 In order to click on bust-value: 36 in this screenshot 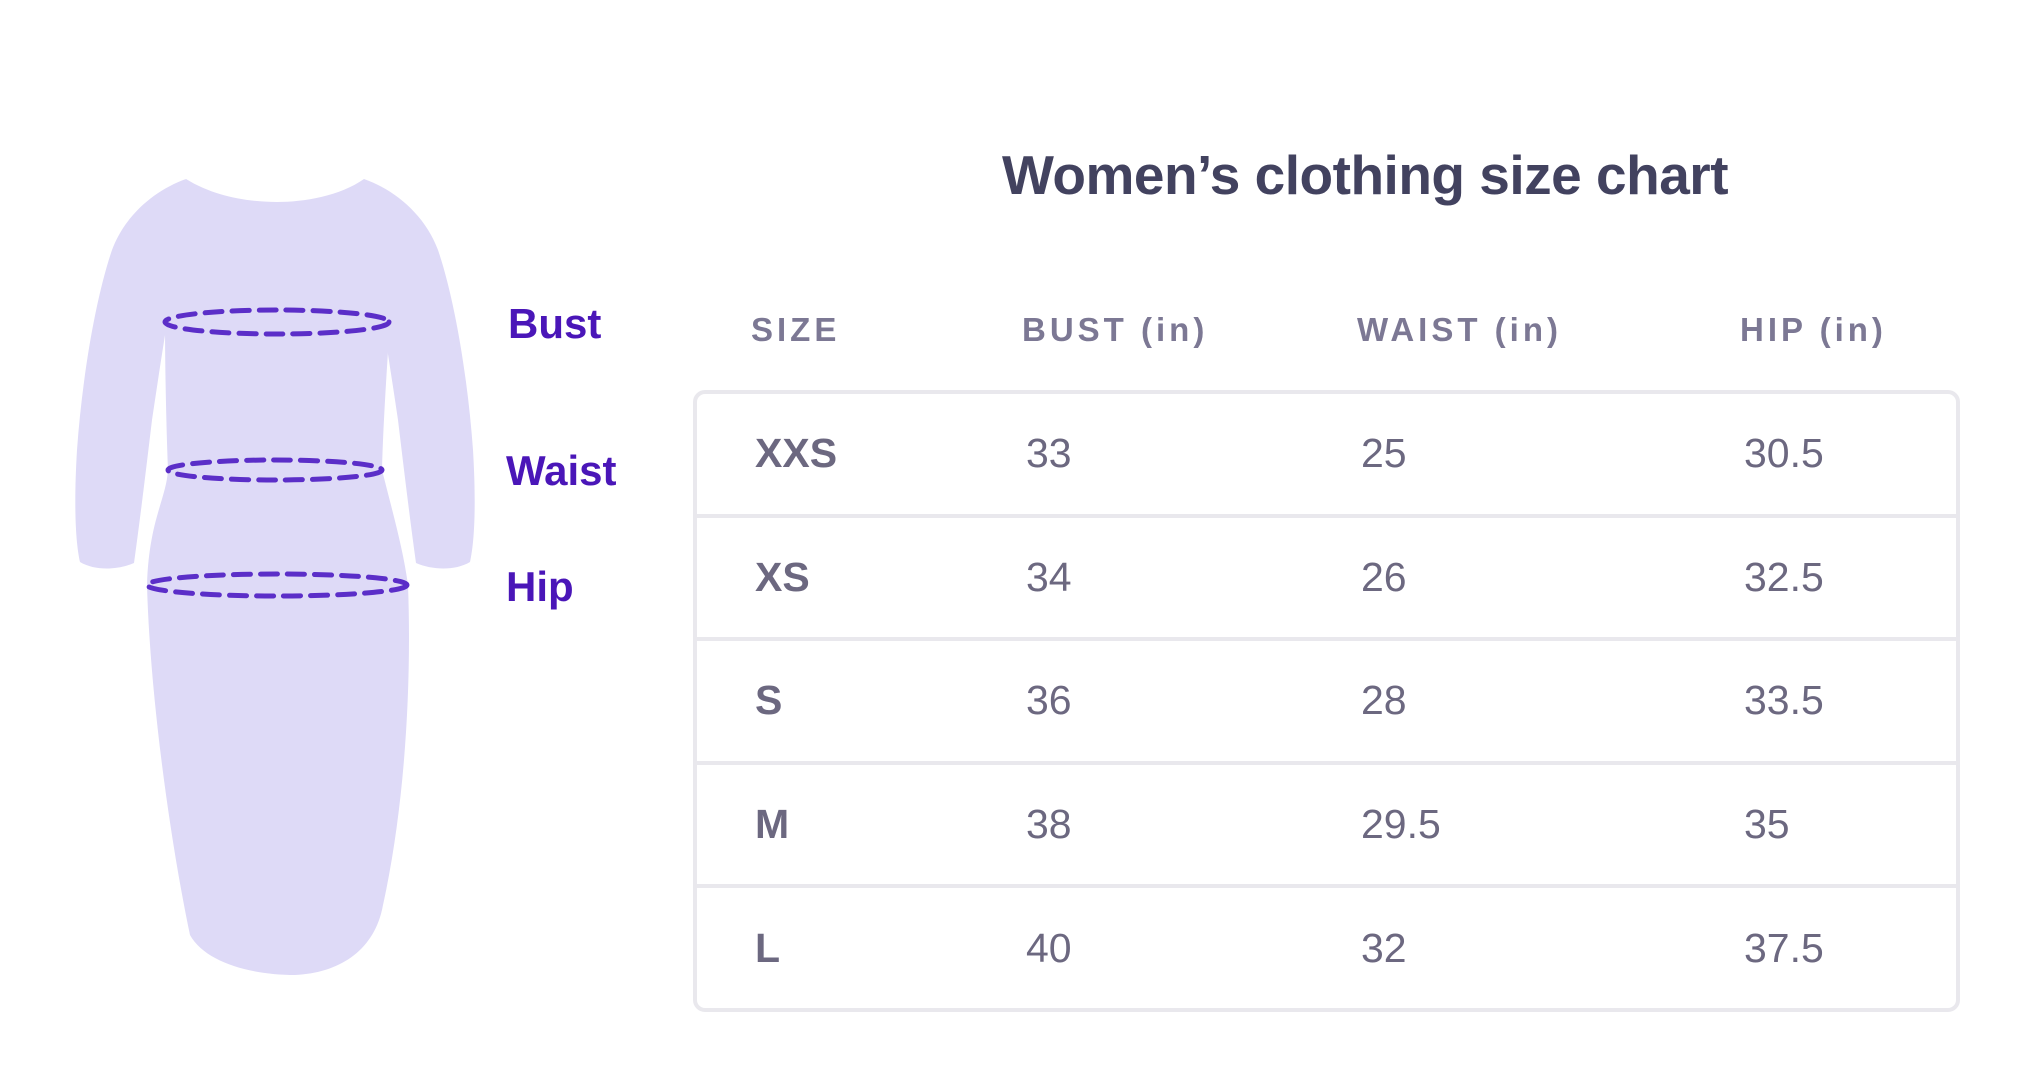, I will do `click(1049, 700)`.